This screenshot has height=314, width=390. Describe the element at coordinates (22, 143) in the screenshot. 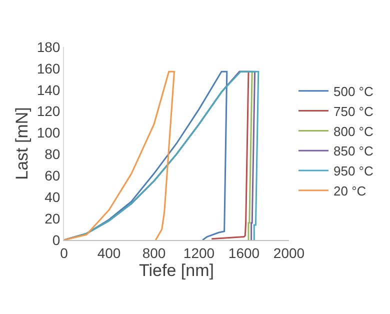

I see `y-axis-title: Last [mN]` at that location.